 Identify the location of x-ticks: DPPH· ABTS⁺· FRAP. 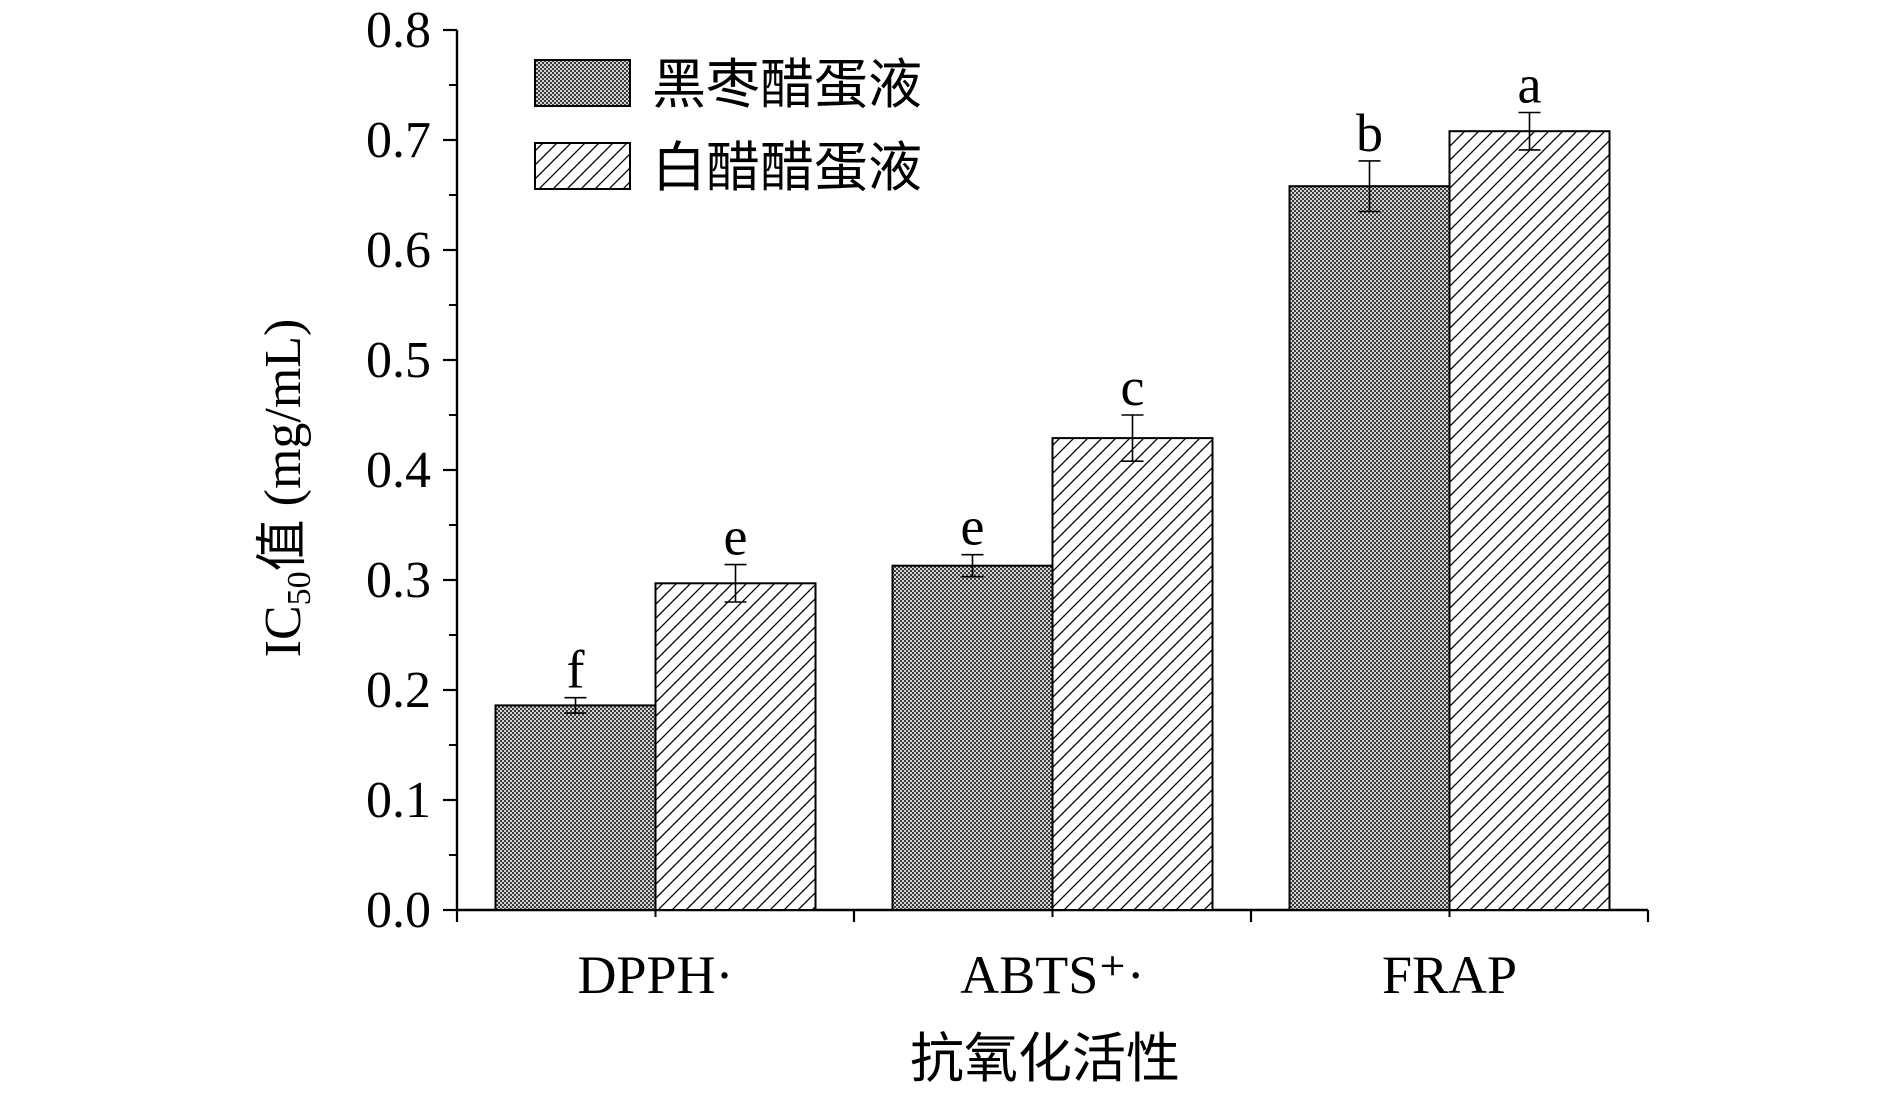
(1052, 957).